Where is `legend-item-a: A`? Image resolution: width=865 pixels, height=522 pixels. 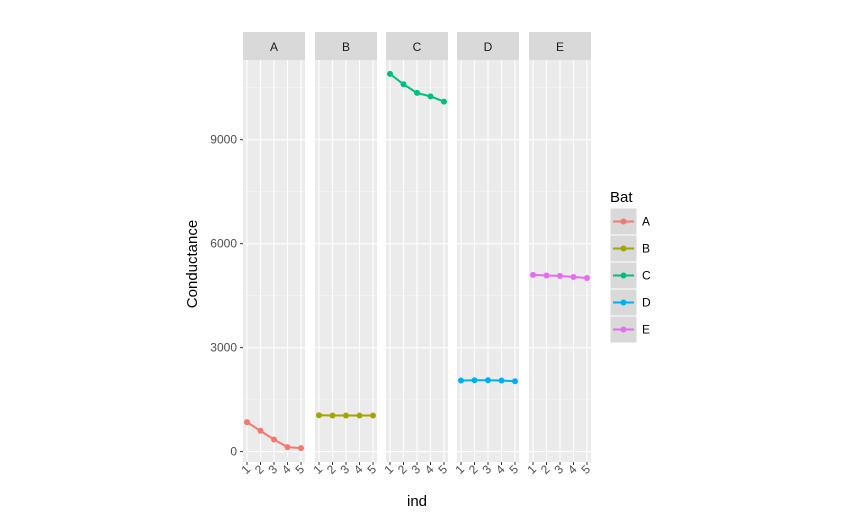
legend-item-a: A is located at coordinates (629, 221).